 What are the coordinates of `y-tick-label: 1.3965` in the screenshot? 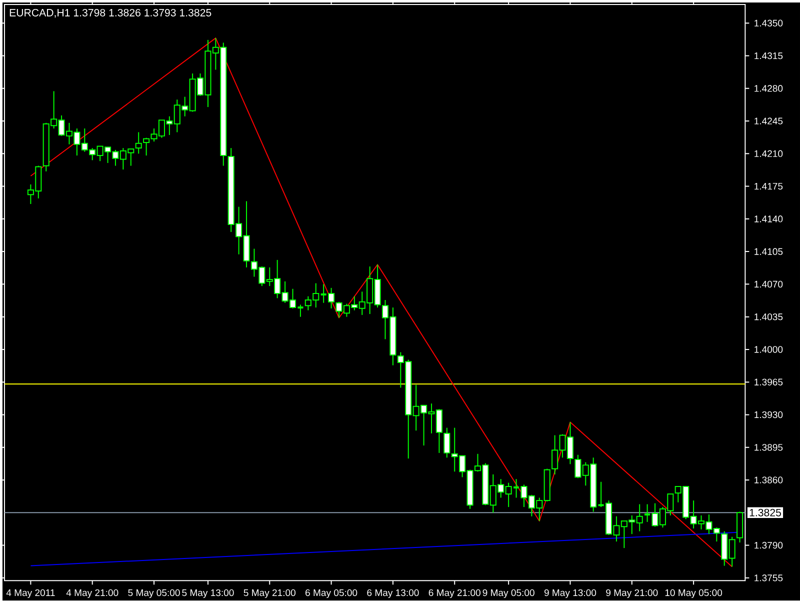 It's located at (768, 382).